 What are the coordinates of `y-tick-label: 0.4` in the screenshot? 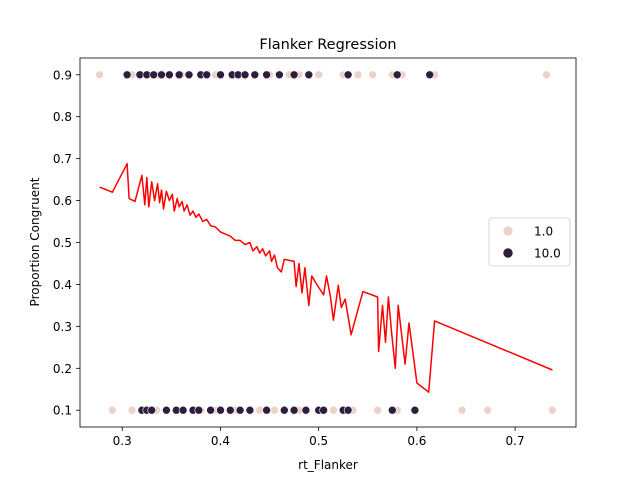 It's located at (62, 285).